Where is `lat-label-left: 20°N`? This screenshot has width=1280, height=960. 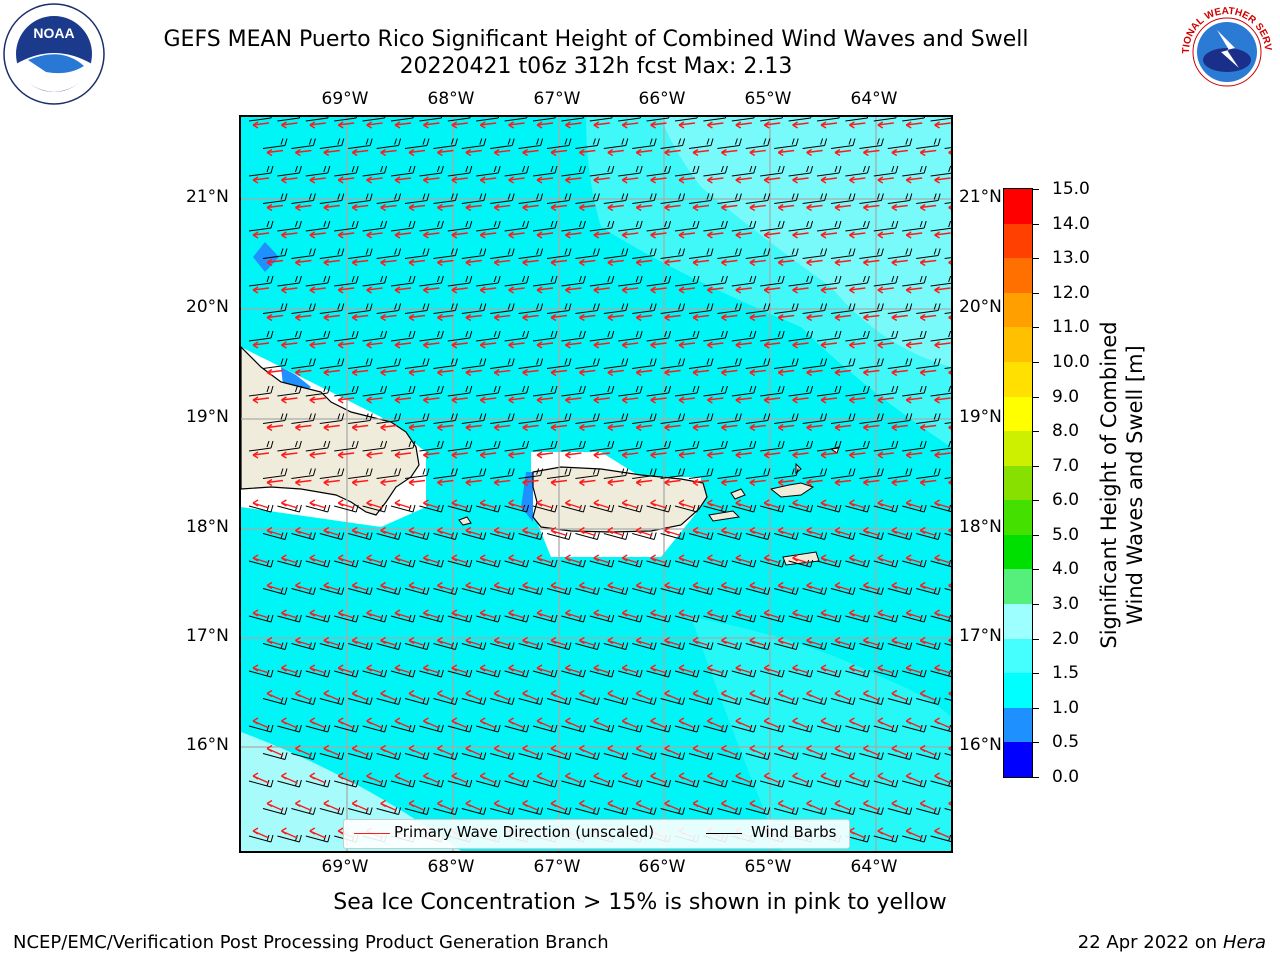 lat-label-left: 20°N is located at coordinates (207, 307).